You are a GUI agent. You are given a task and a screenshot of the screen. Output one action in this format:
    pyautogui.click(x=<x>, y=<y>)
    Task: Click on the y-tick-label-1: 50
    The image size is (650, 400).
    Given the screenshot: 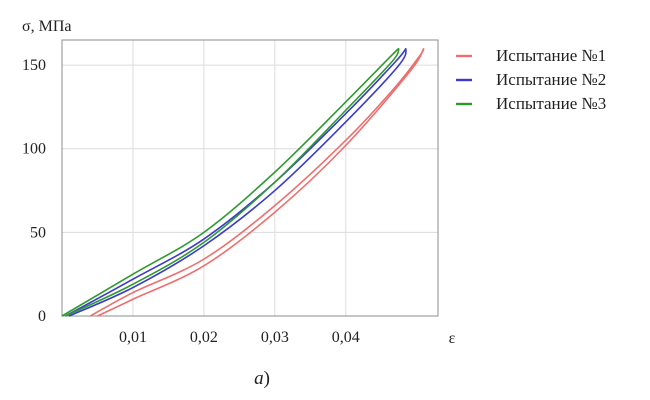 What is the action you would take?
    pyautogui.click(x=38, y=232)
    